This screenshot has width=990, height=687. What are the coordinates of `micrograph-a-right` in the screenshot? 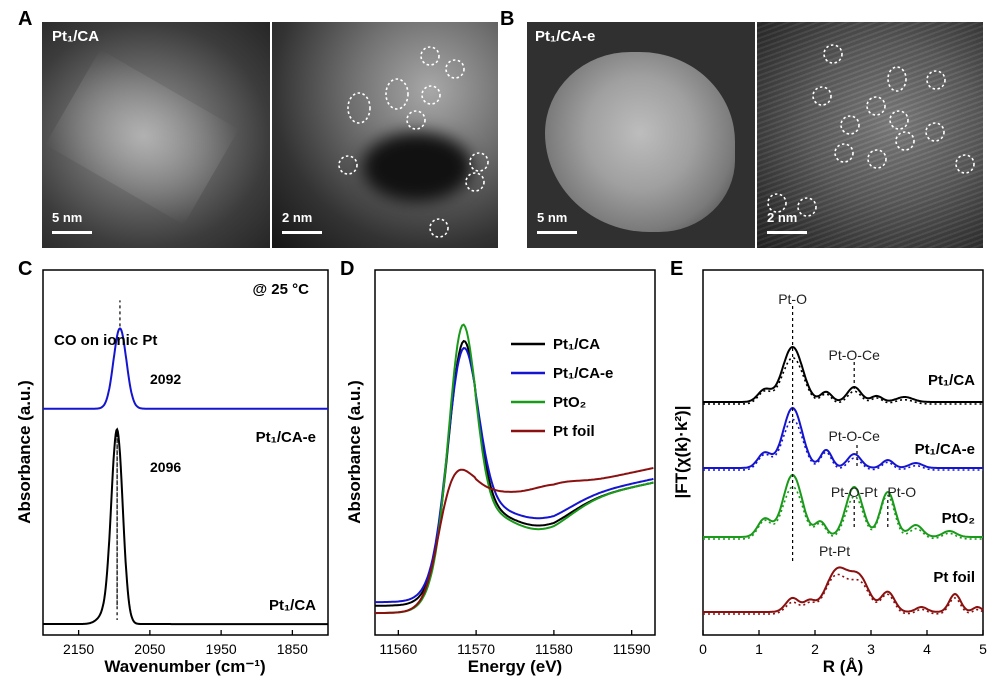 It's located at (385, 135).